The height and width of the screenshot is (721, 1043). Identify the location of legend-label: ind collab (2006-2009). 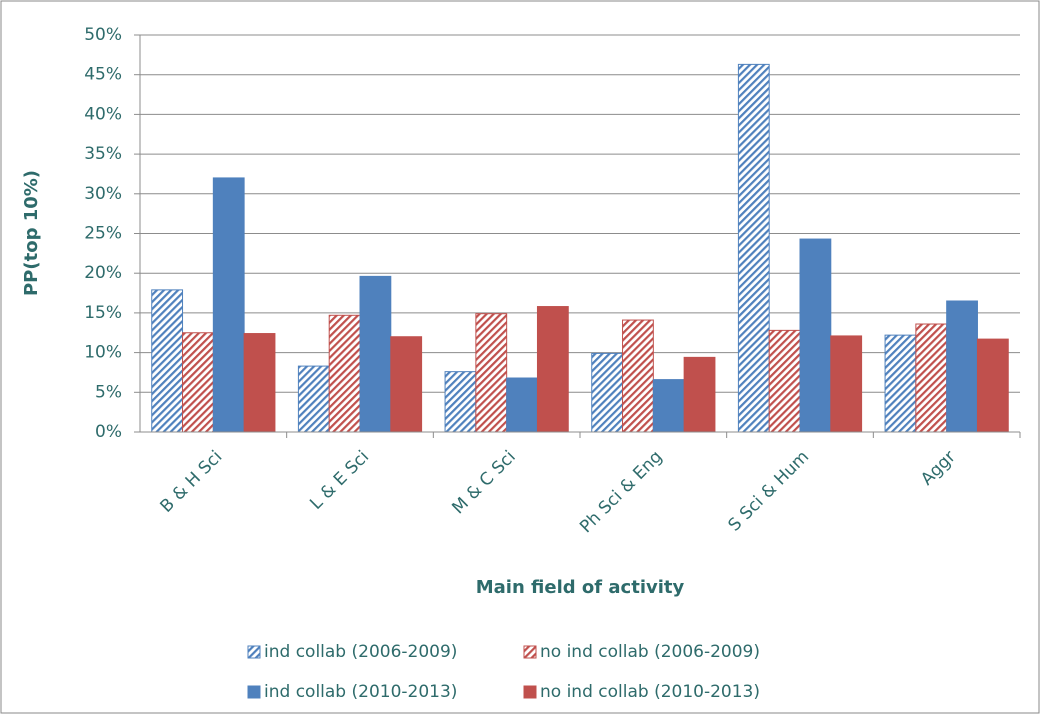
(360, 652).